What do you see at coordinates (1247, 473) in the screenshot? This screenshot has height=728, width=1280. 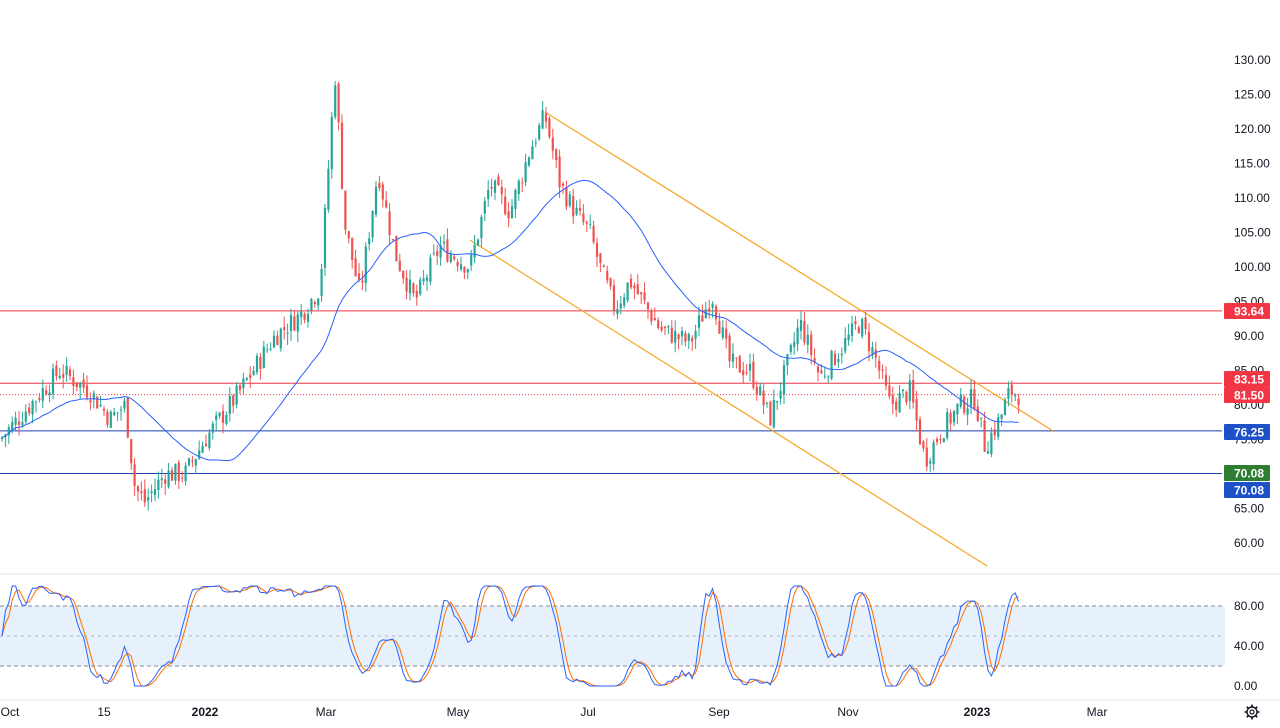 I see `price-badge: 70.08` at bounding box center [1247, 473].